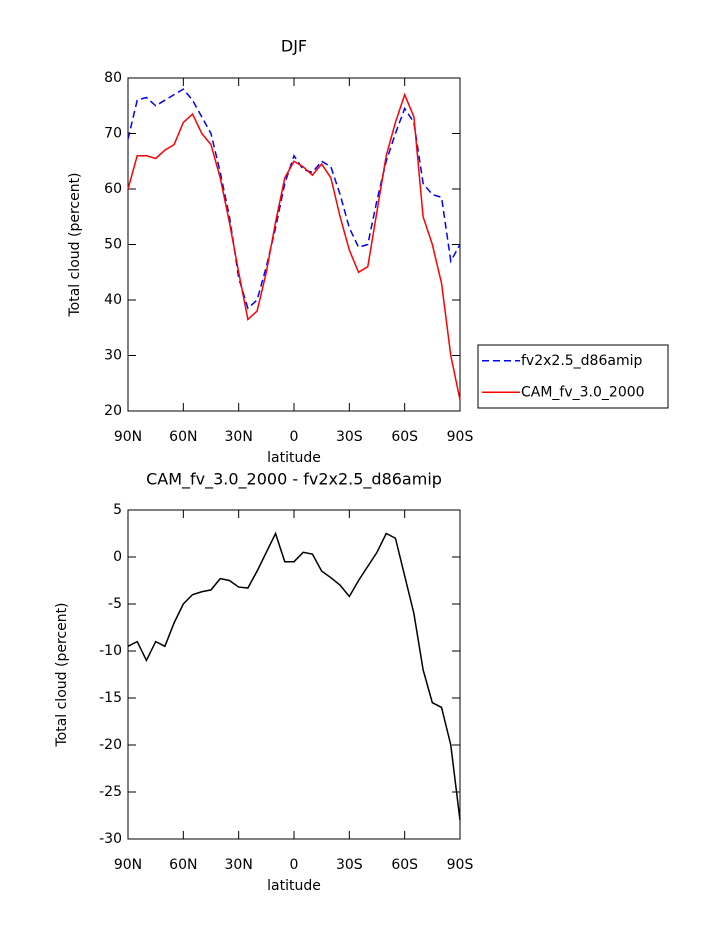 This screenshot has width=723, height=935. What do you see at coordinates (581, 361) in the screenshot?
I see `legend-label: fv2x2.5_d86amip` at bounding box center [581, 361].